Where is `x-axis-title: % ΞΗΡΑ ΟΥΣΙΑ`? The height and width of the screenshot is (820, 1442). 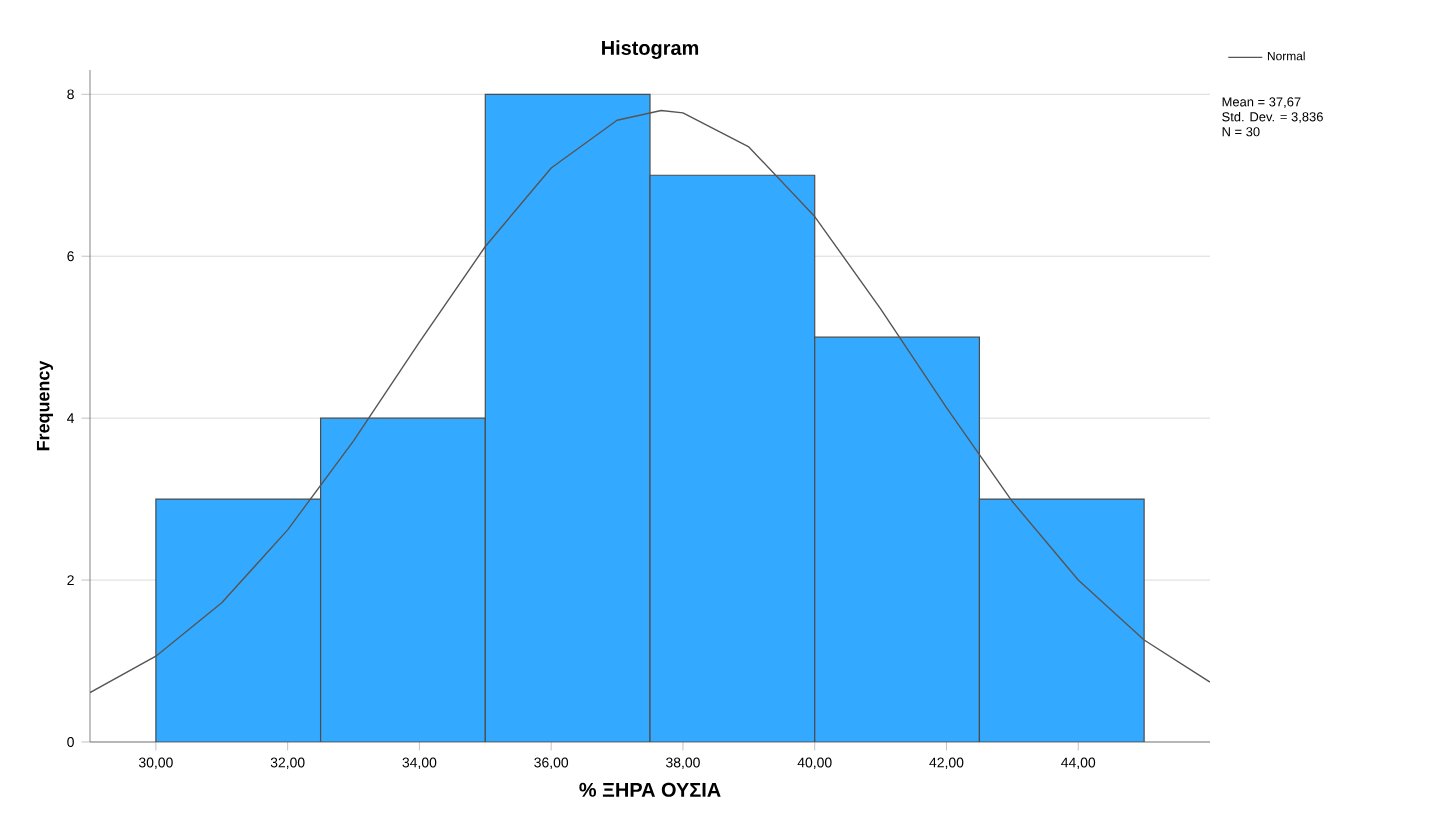 x-axis-title: % ΞΗΡΑ ΟΥΣΙΑ is located at coordinates (650, 789).